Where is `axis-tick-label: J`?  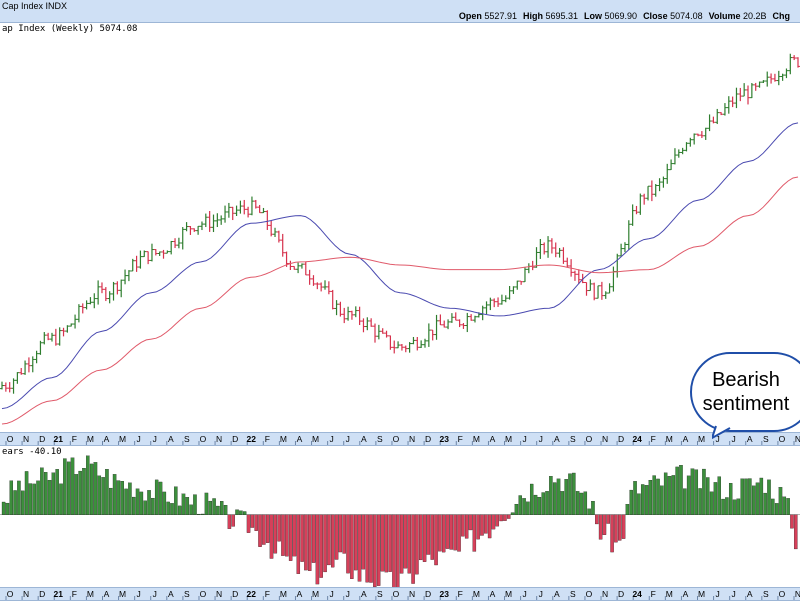 axis-tick-label: J is located at coordinates (524, 594).